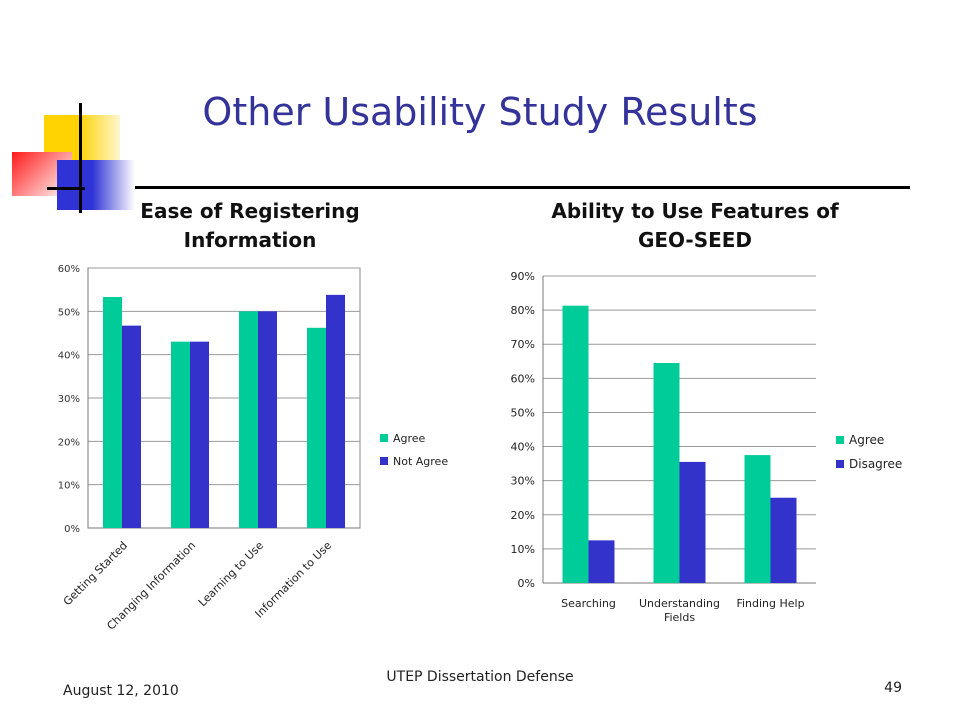 This screenshot has height=720, width=960. I want to click on chart2-title: Ability to Use Features of GEO-SEED, so click(695, 225).